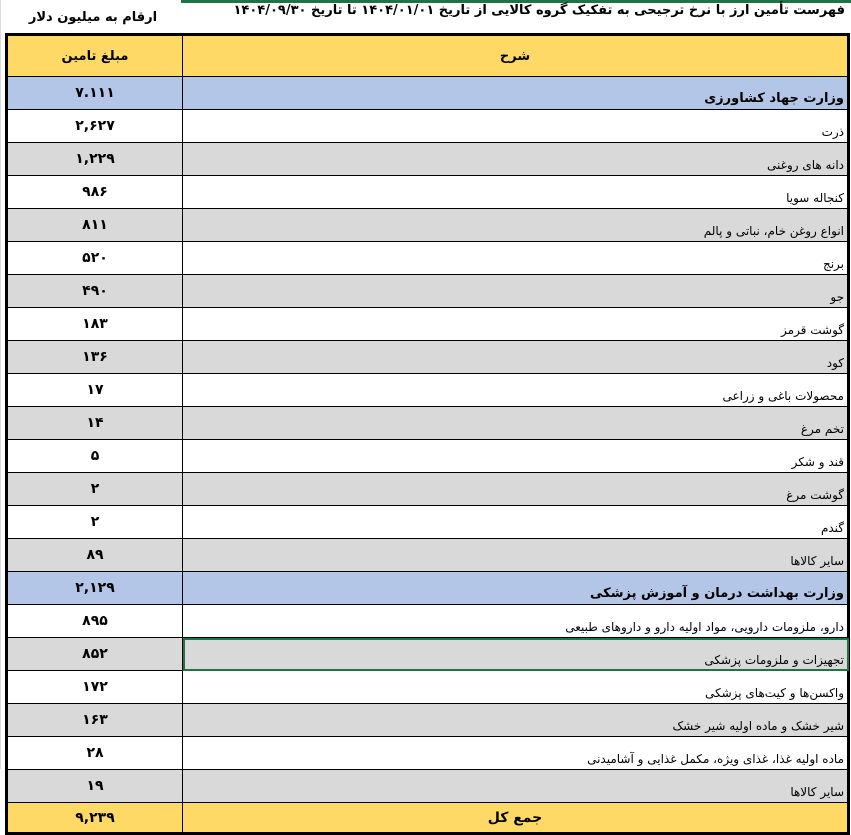 Image resolution: width=851 pixels, height=835 pixels. I want to click on units-label: ارقام به میلیون دلار, so click(93, 17).